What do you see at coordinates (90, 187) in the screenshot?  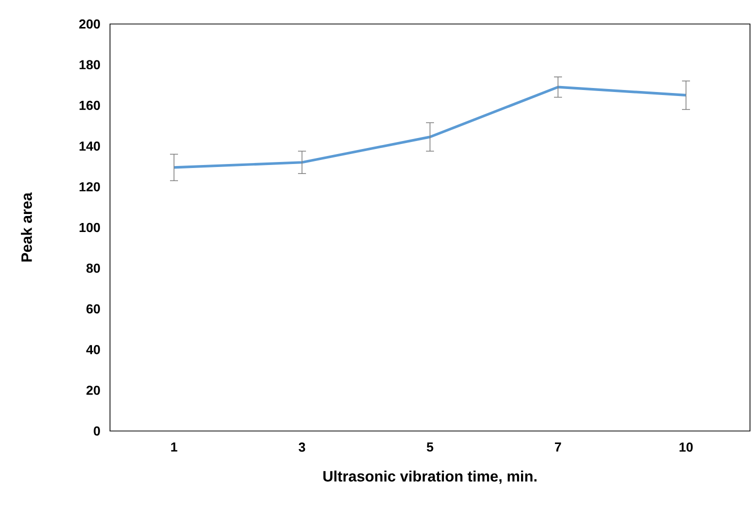 I see `y-tick-label: 120` at bounding box center [90, 187].